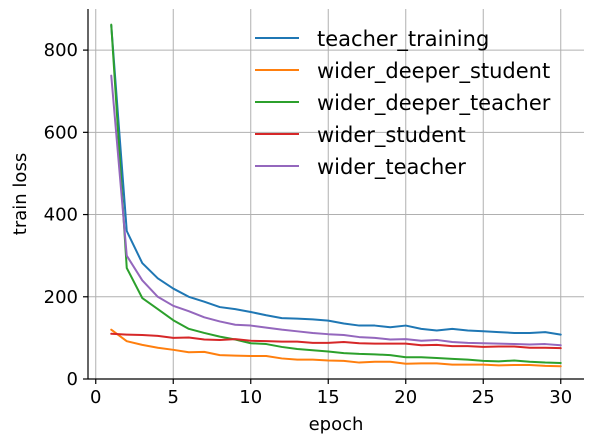 The width and height of the screenshot is (593, 444). Describe the element at coordinates (433, 71) in the screenshot. I see `legend-label-wider-deeper-student: wider_deeper_student` at that location.